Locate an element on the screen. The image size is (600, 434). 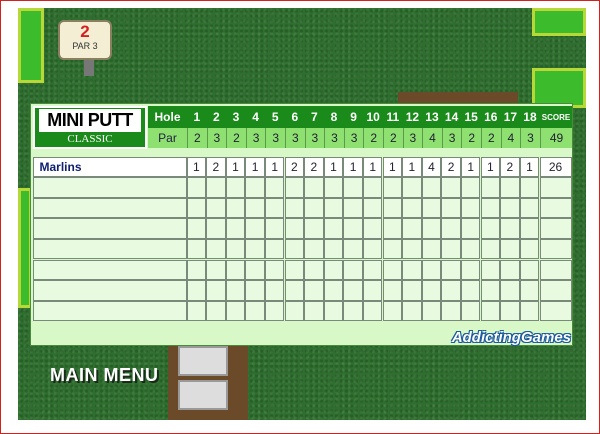
logo-title: MINI PUTT is located at coordinates (90, 120).